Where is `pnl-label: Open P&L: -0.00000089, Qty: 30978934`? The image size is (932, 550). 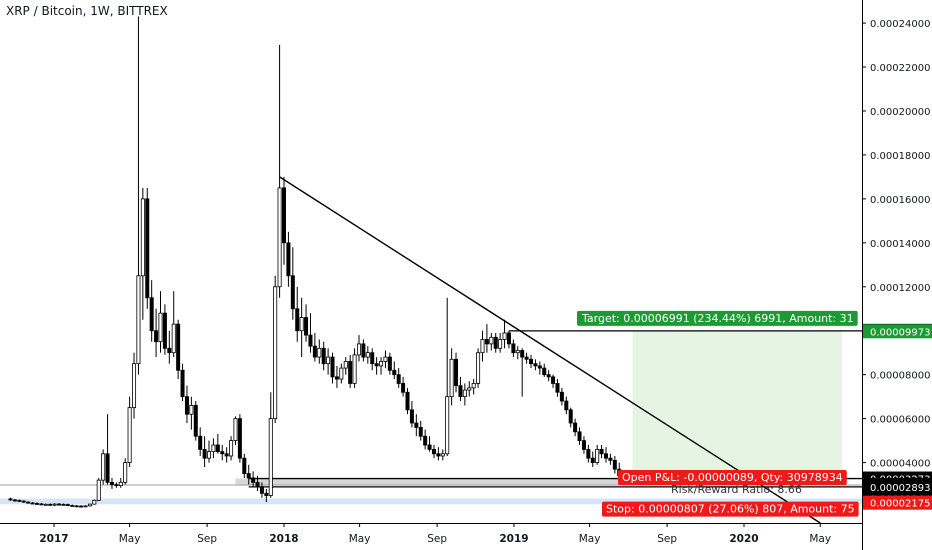 pnl-label: Open P&L: -0.00000089, Qty: 30978934 is located at coordinates (732, 477).